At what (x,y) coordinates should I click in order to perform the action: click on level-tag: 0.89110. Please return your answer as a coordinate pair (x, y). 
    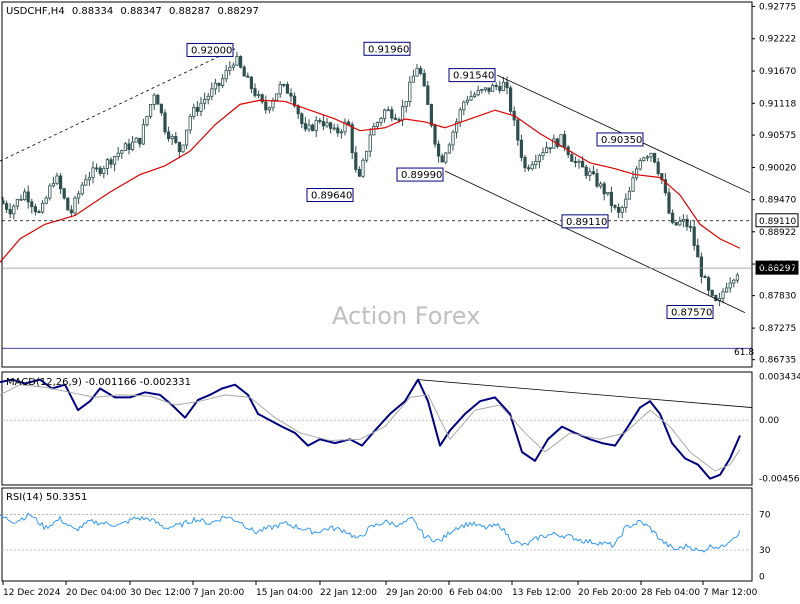
    Looking at the image, I should click on (777, 220).